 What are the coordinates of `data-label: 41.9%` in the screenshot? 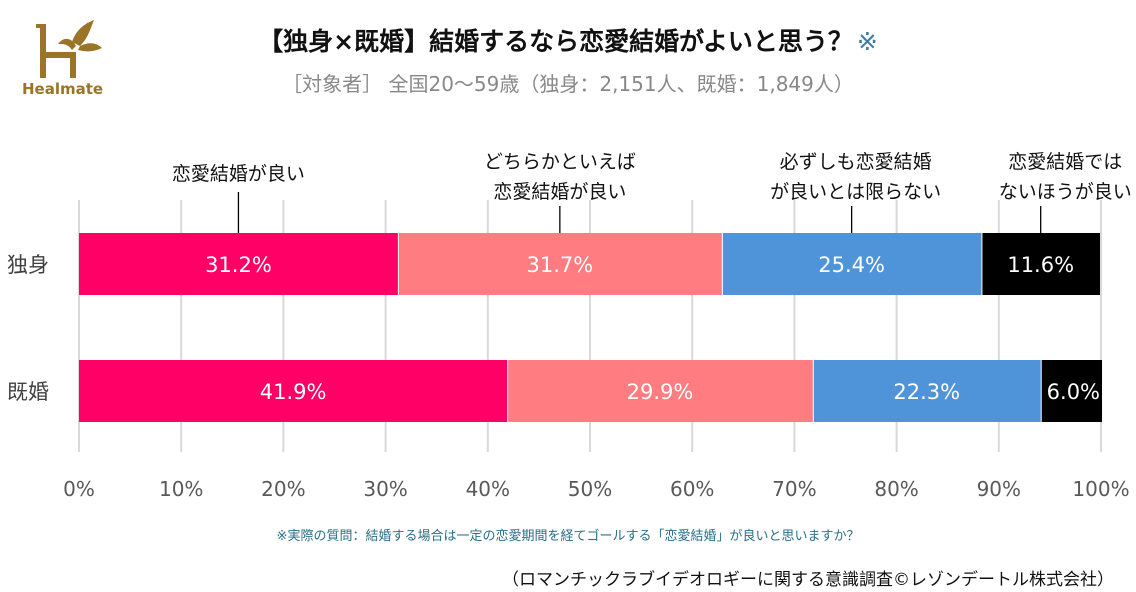 It's located at (293, 392).